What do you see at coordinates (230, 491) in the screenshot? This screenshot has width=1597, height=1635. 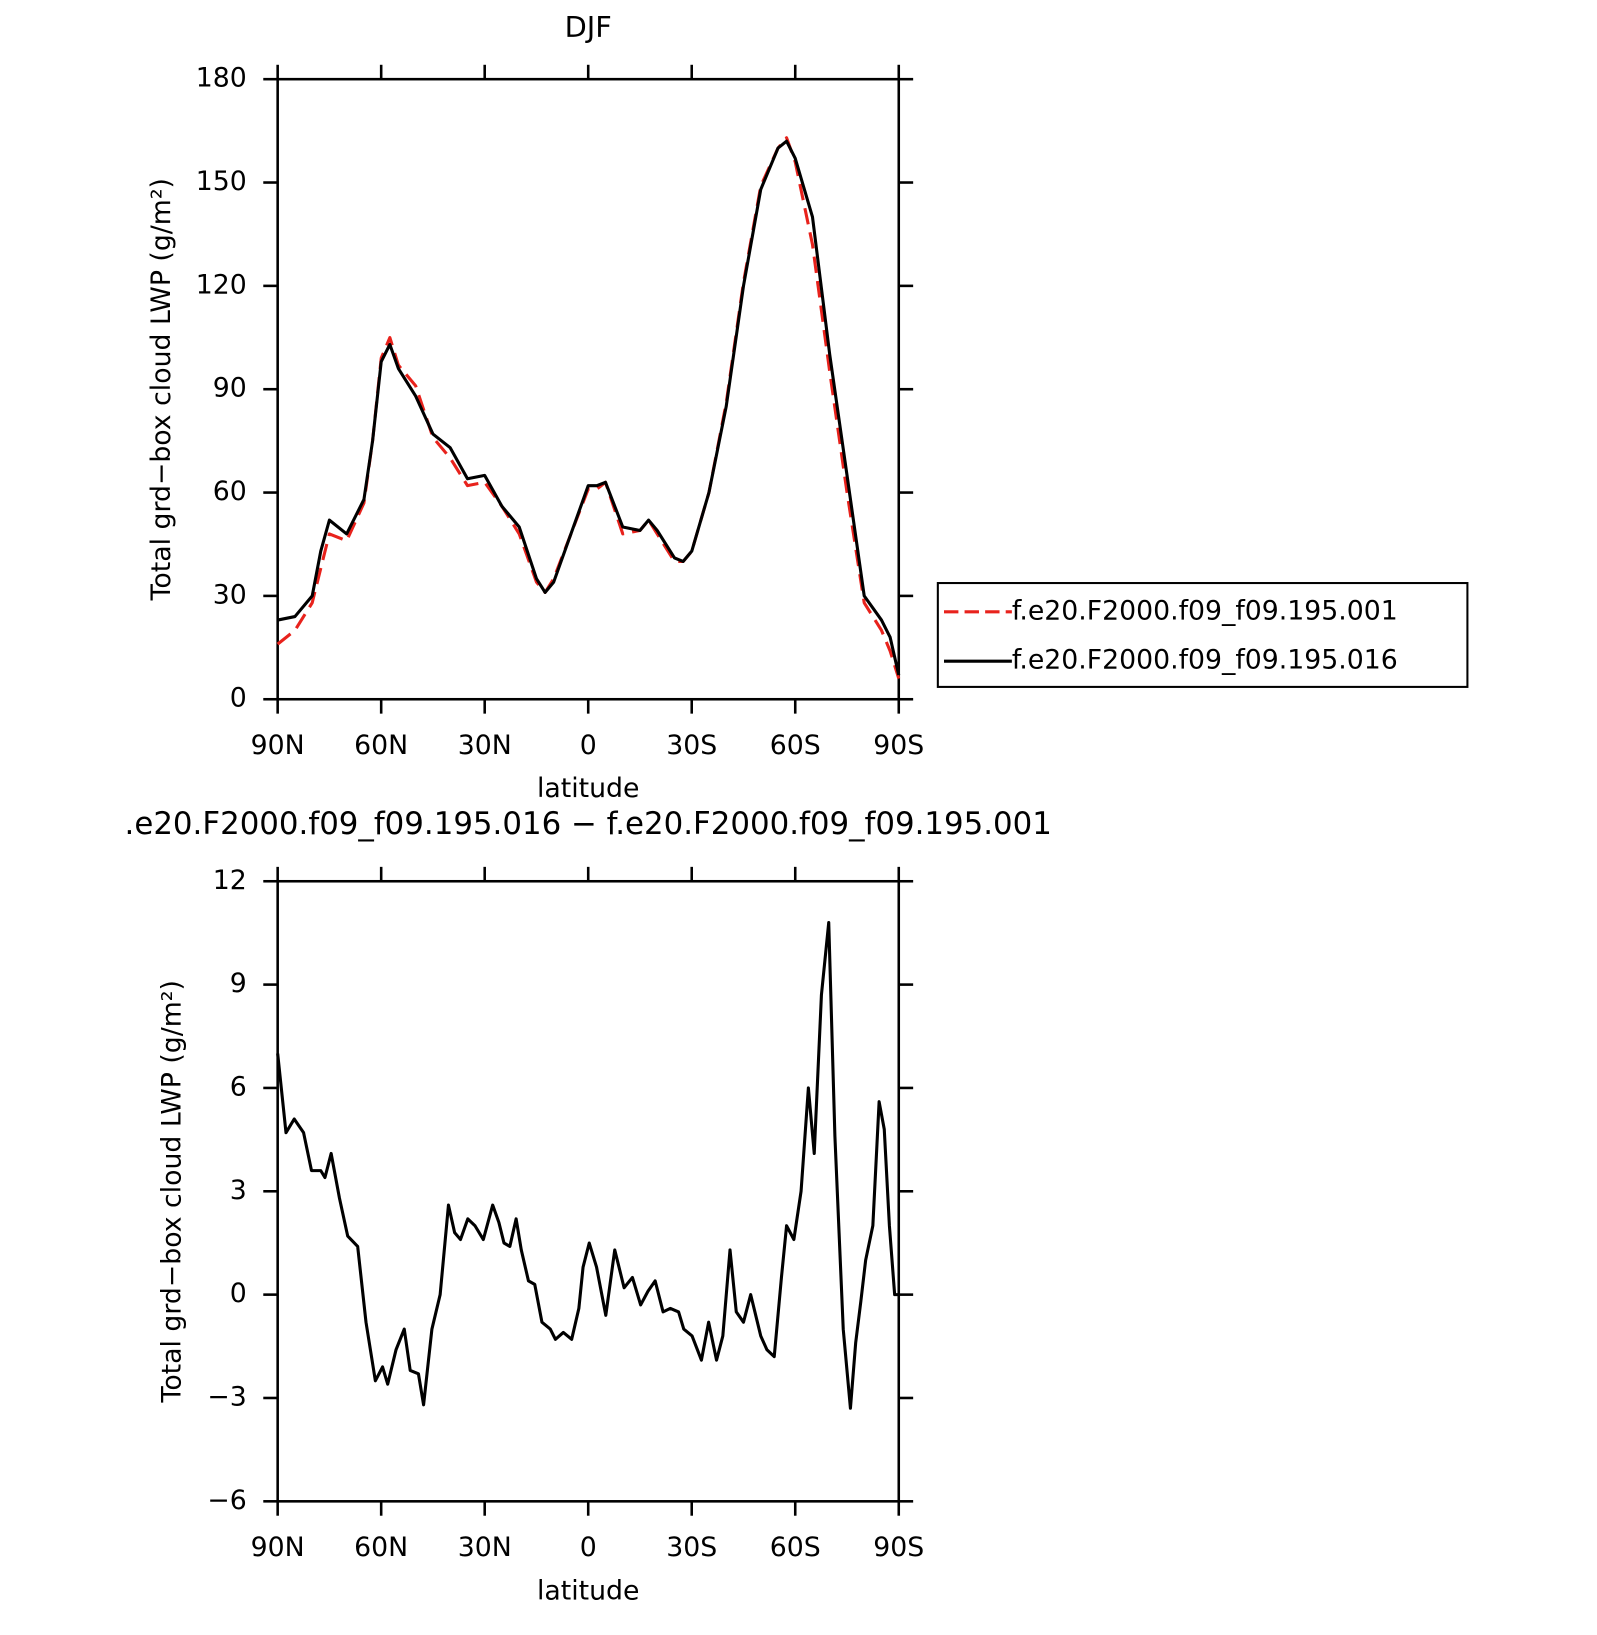 I see `y-tick-label: 60` at bounding box center [230, 491].